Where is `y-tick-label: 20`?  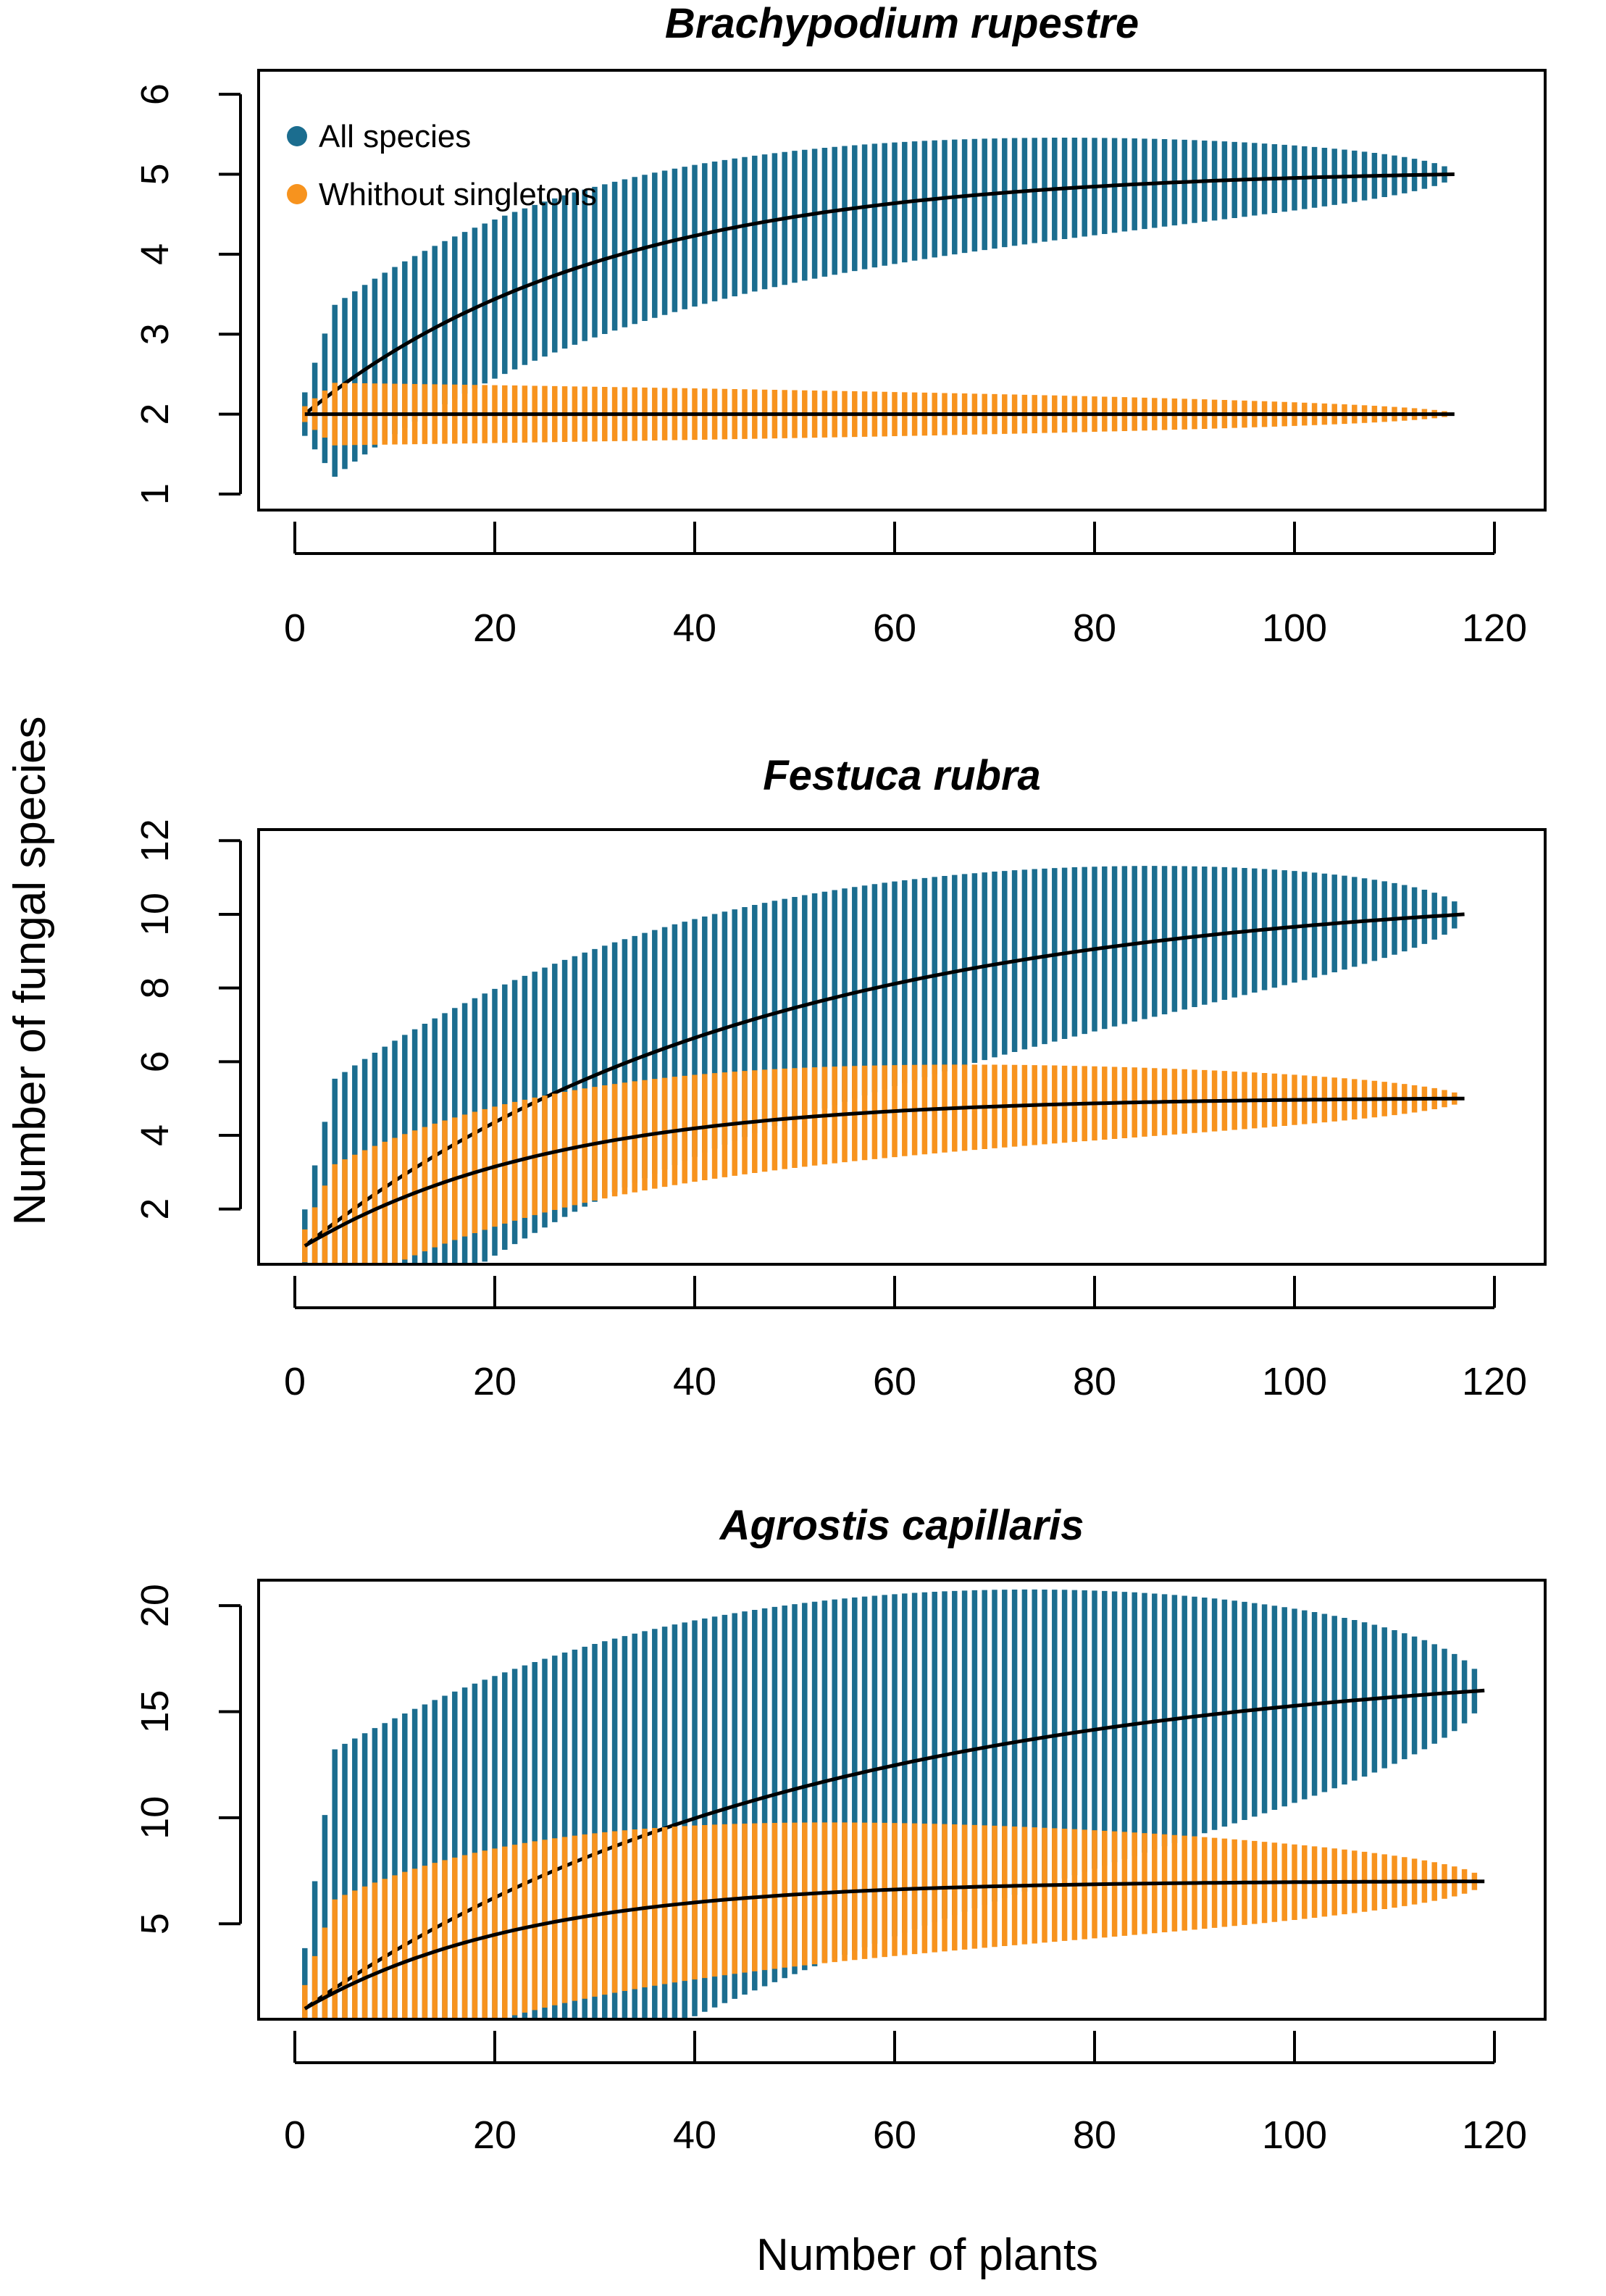 y-tick-label: 20 is located at coordinates (155, 1605).